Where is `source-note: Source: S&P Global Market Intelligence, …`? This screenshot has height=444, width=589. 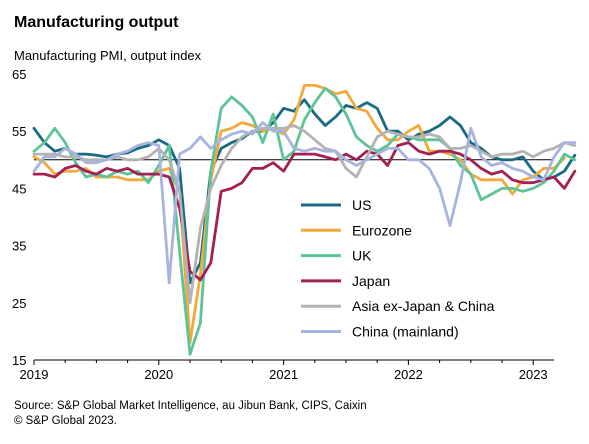 source-note: Source: S&P Global Market Intelligence, … is located at coordinates (190, 406).